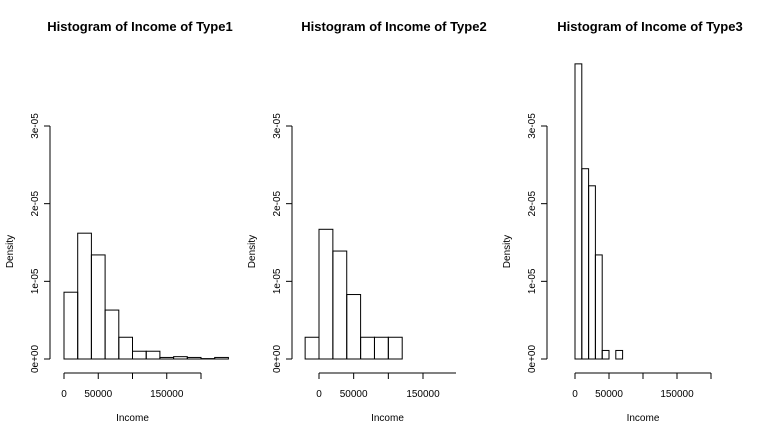 The height and width of the screenshot is (437, 765). I want to click on chart-title: Histogram of Income of Type2, so click(393, 26).